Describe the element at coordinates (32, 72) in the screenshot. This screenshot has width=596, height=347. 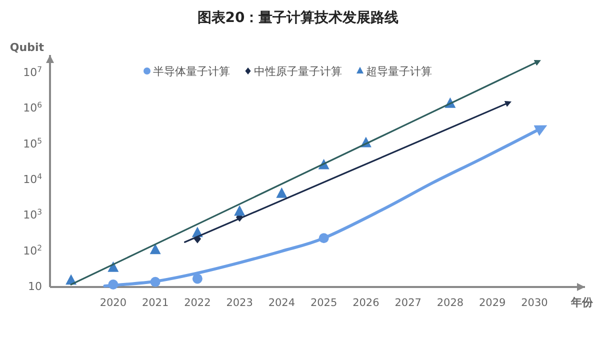
I see `y-tick-label: 10$^{7}$` at that location.